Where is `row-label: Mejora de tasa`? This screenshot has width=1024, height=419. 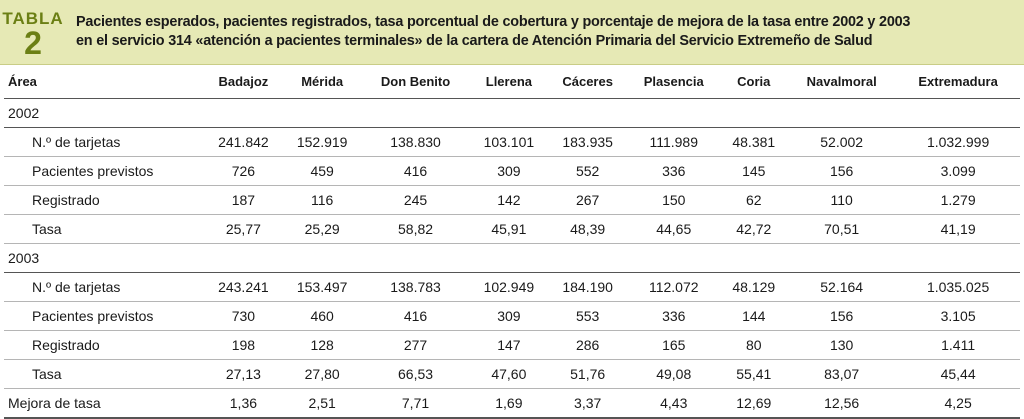
row-label: Mejora de tasa is located at coordinates (104, 403).